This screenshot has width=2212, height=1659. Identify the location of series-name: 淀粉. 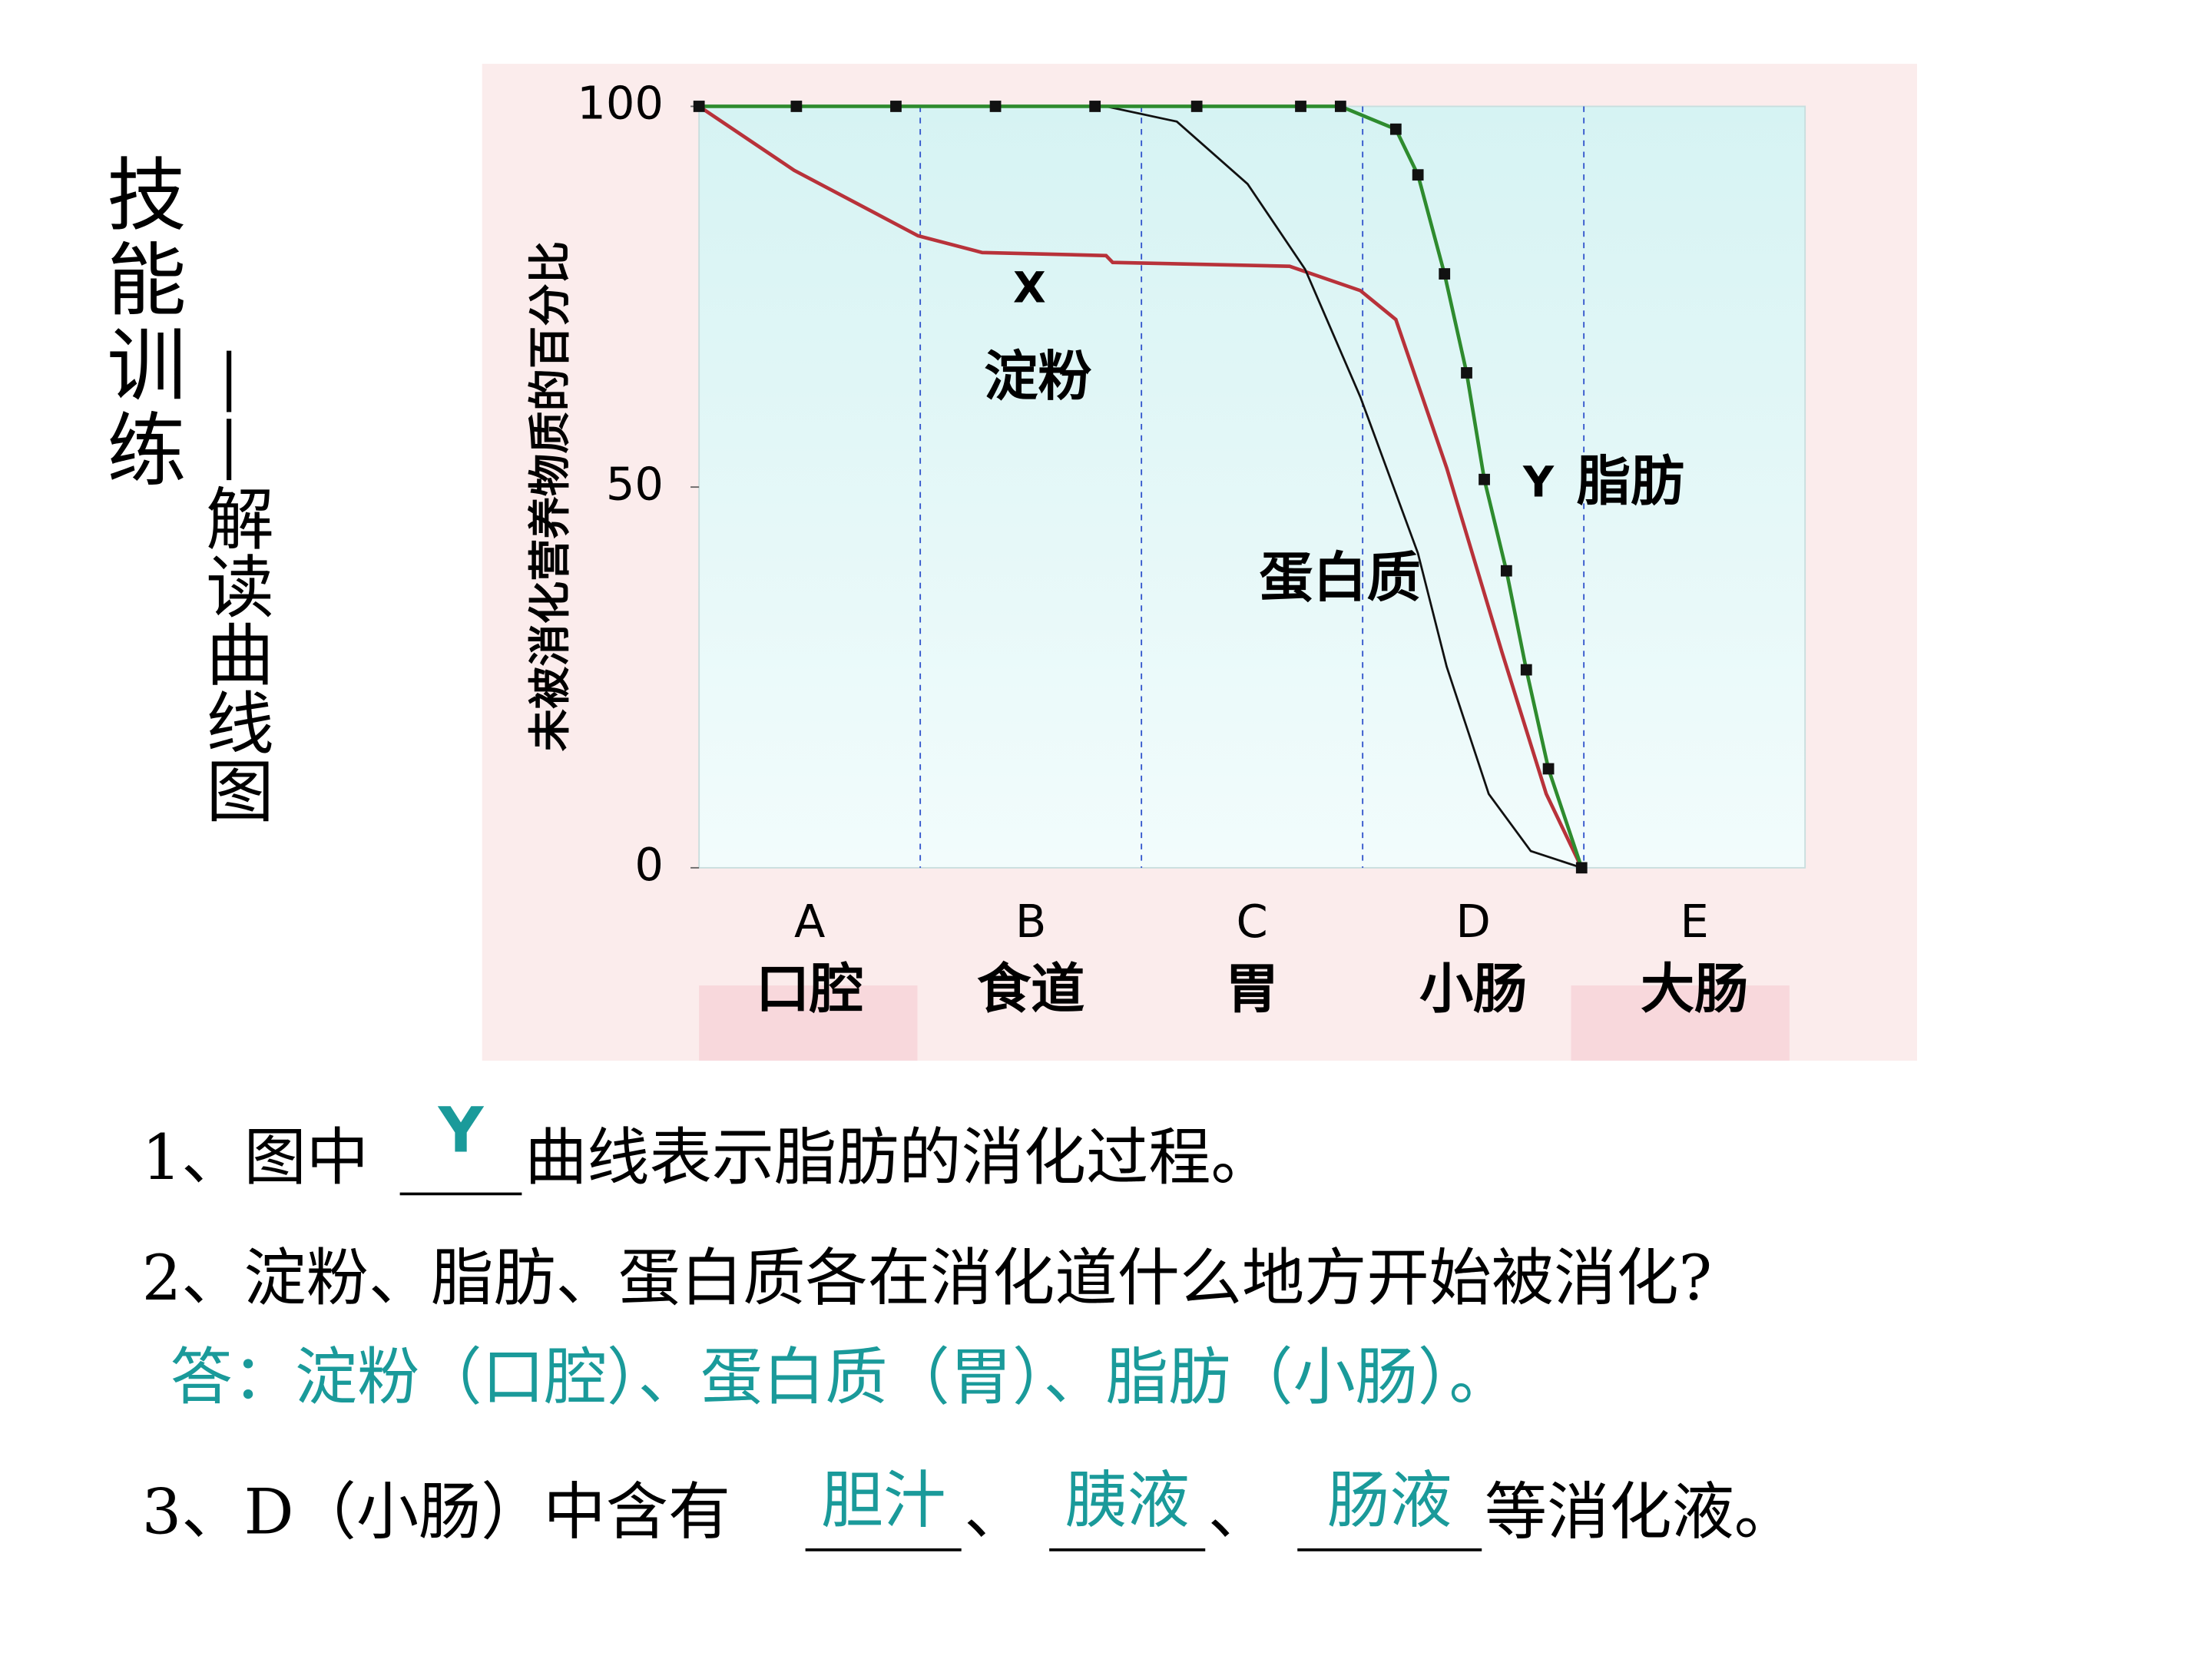
(1038, 377).